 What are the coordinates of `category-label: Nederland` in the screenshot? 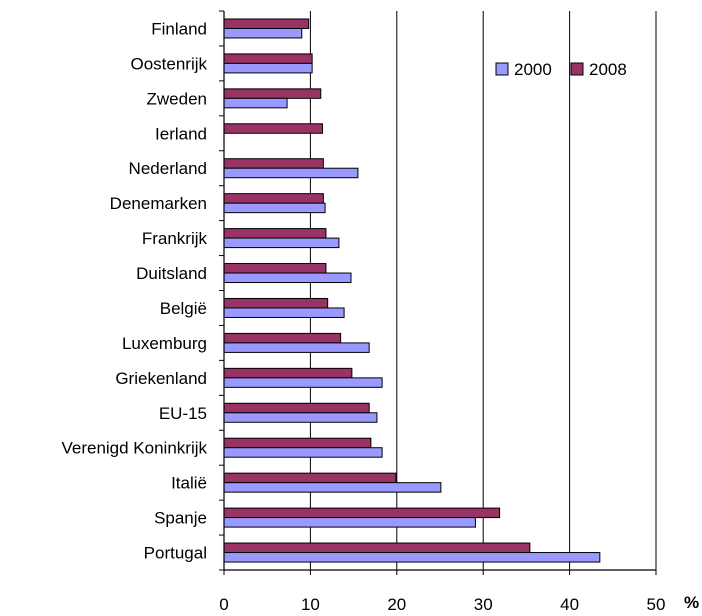 It's located at (168, 168).